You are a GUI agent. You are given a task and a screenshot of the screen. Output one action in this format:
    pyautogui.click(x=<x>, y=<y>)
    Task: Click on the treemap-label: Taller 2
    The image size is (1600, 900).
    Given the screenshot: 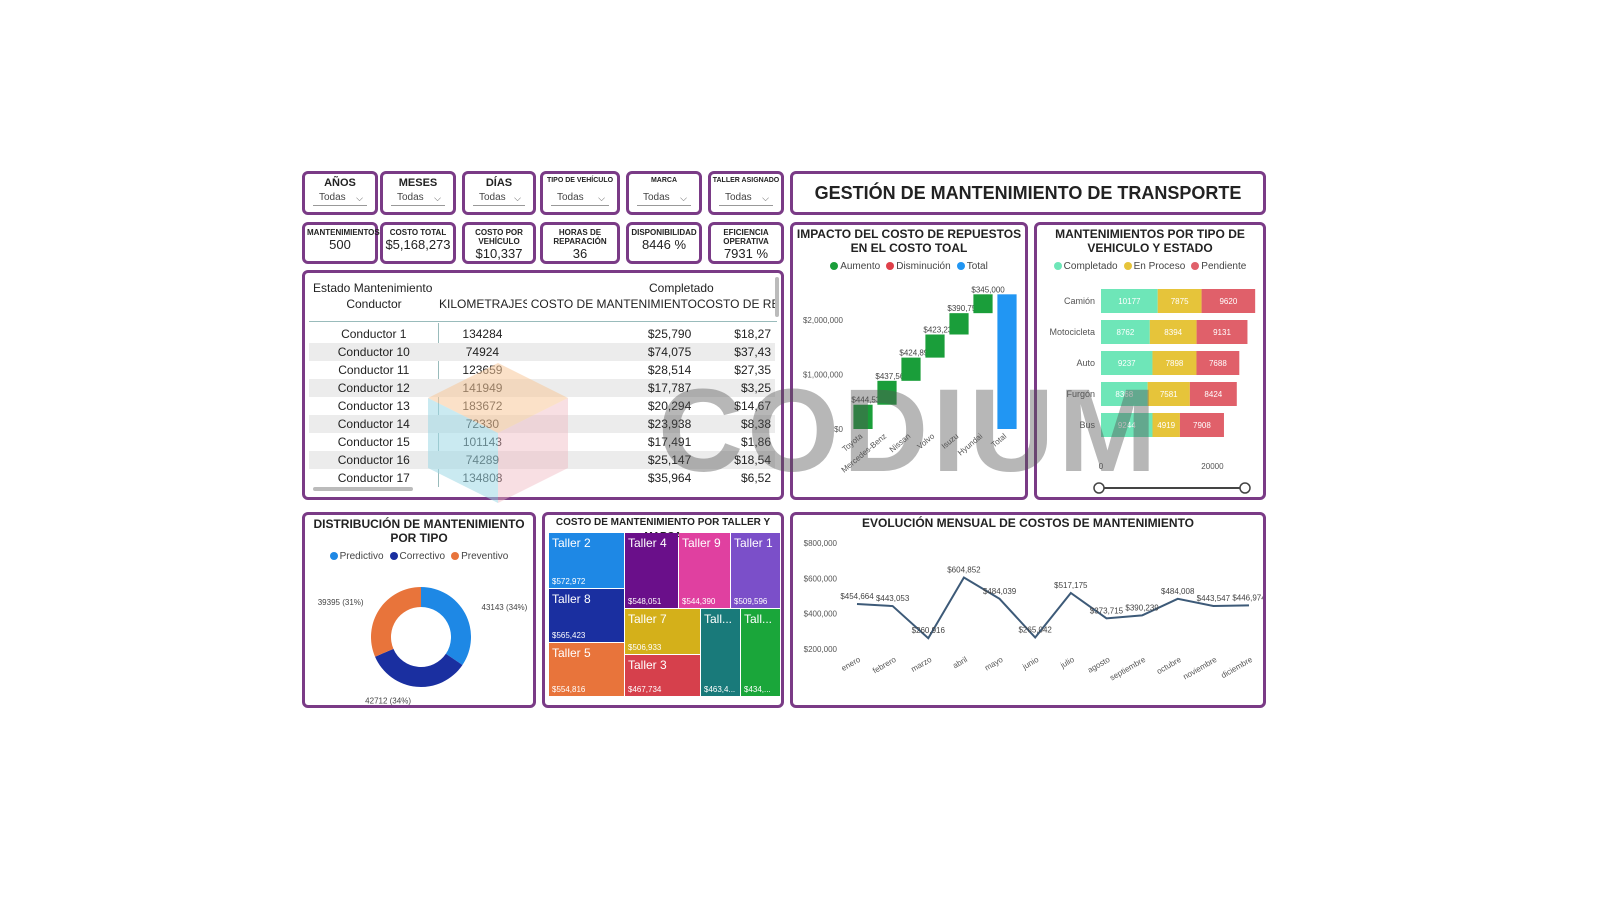 What is the action you would take?
    pyautogui.click(x=571, y=543)
    